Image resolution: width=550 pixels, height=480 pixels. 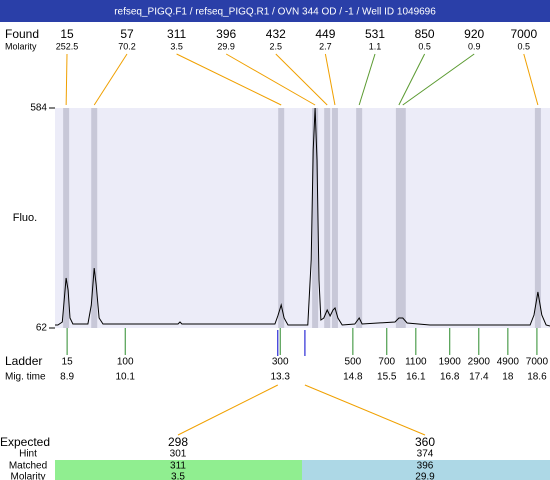 What do you see at coordinates (325, 46) in the screenshot?
I see `found-molarity: 2.7` at bounding box center [325, 46].